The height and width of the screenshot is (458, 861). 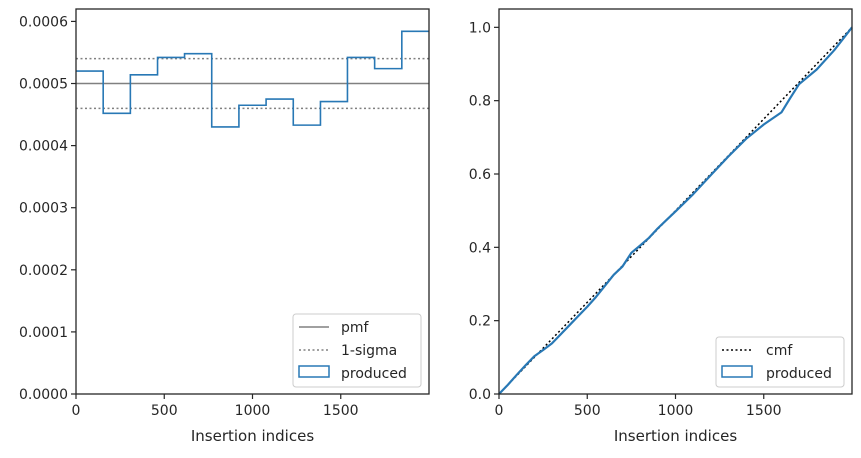 What do you see at coordinates (374, 374) in the screenshot?
I see `pmf-legend-produced-label: produced` at bounding box center [374, 374].